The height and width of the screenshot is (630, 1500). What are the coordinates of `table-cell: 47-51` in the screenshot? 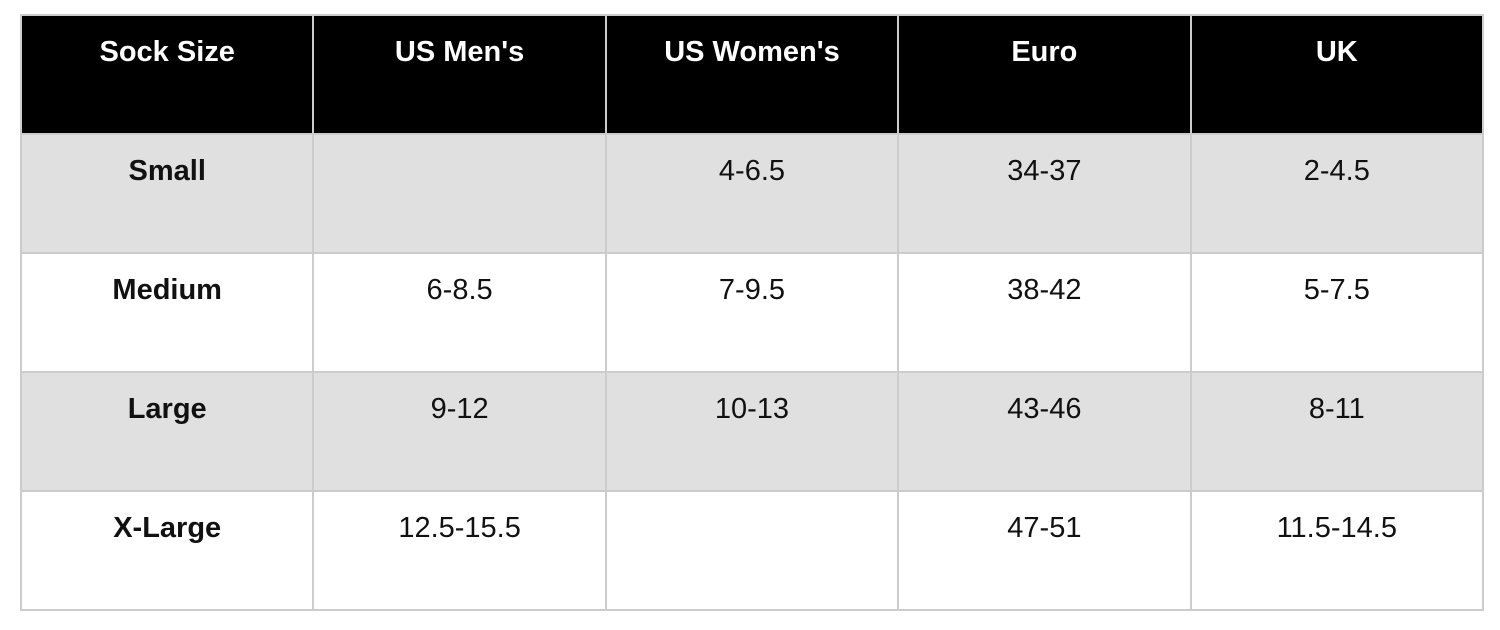 It's located at (1044, 550).